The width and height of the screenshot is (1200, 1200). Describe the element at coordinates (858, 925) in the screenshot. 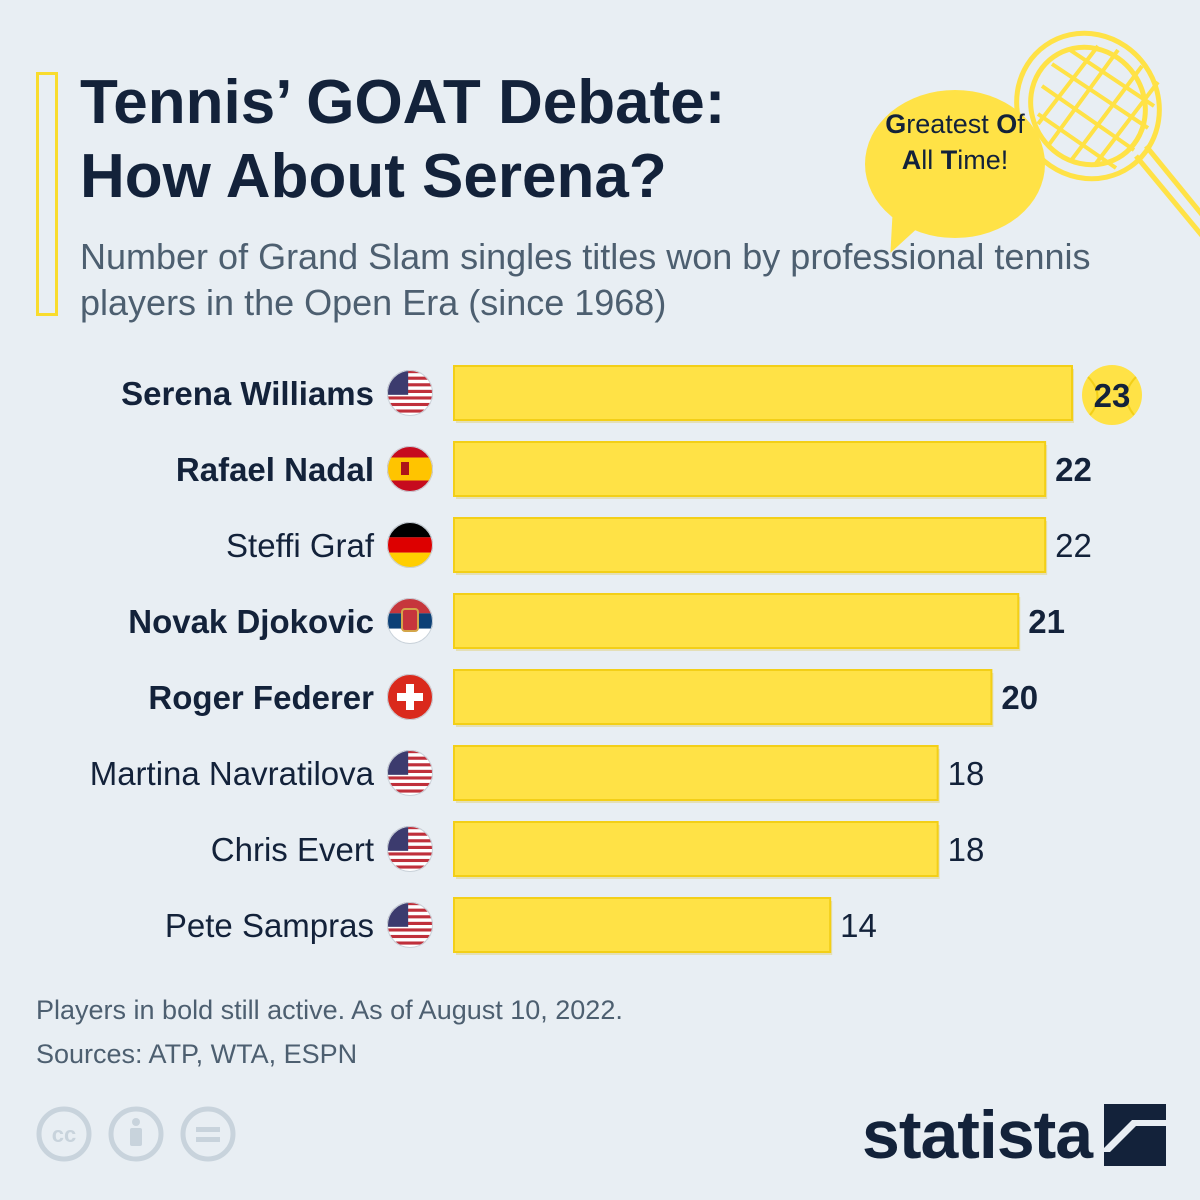

I see `value-label: 14` at that location.